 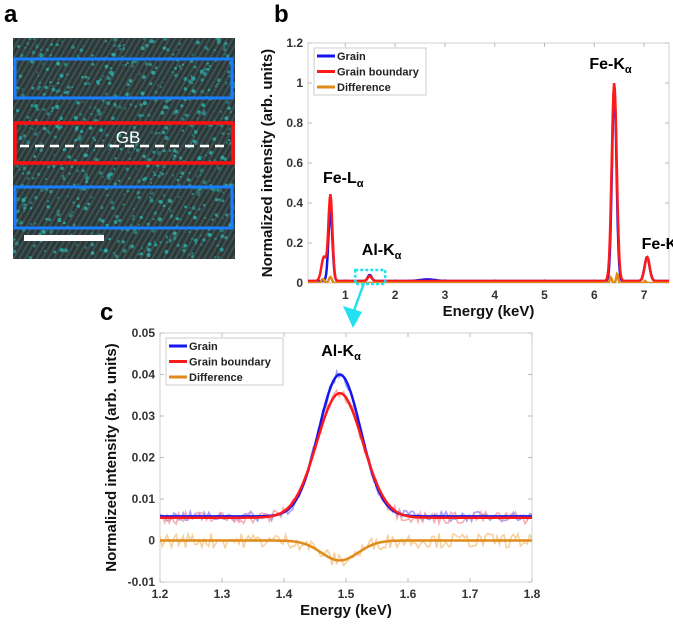 What do you see at coordinates (544, 295) in the screenshot?
I see `x-tick-label: 5` at bounding box center [544, 295].